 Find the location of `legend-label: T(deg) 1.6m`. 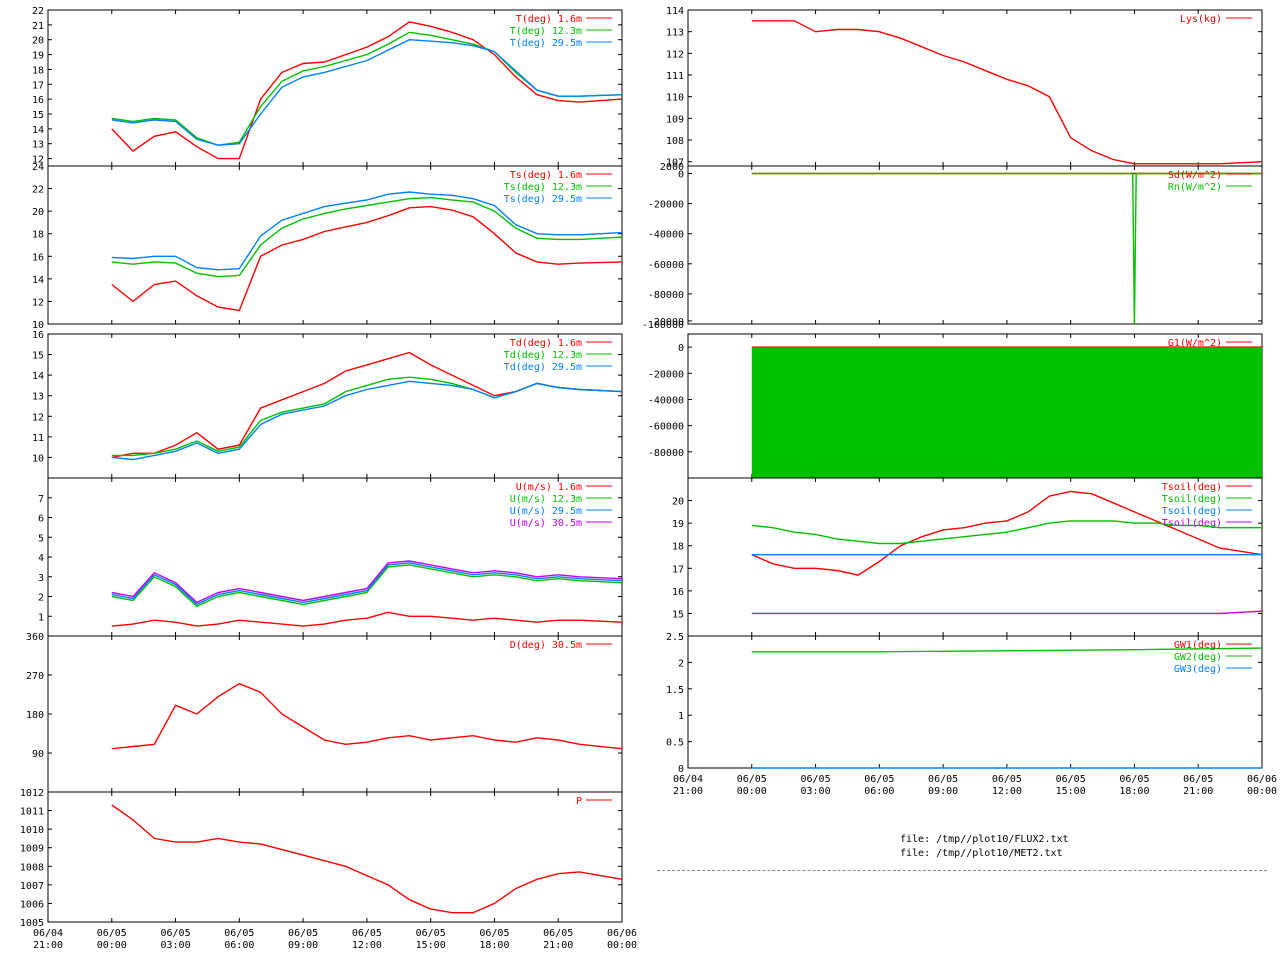

legend-label: T(deg) 1.6m is located at coordinates (549, 19).